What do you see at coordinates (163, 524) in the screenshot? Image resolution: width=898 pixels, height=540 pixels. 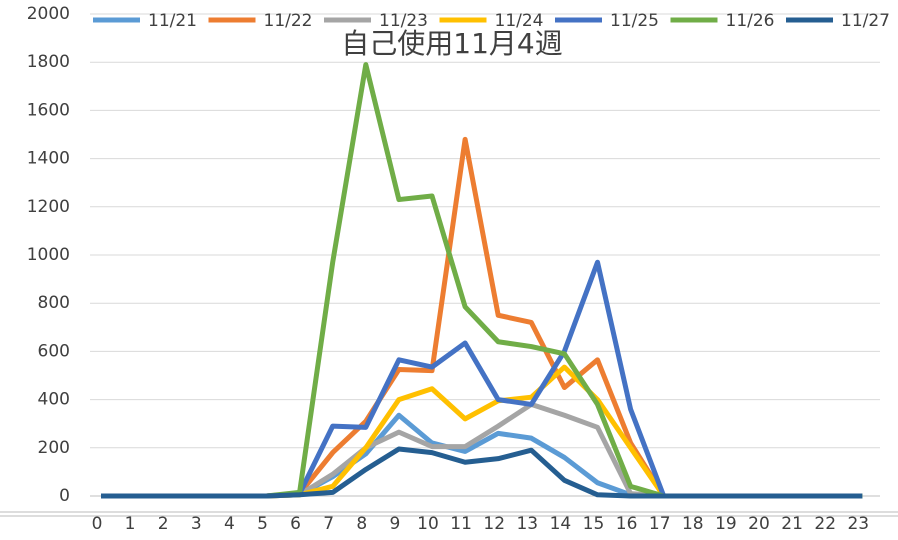 I see `x-tick-label: 2` at bounding box center [163, 524].